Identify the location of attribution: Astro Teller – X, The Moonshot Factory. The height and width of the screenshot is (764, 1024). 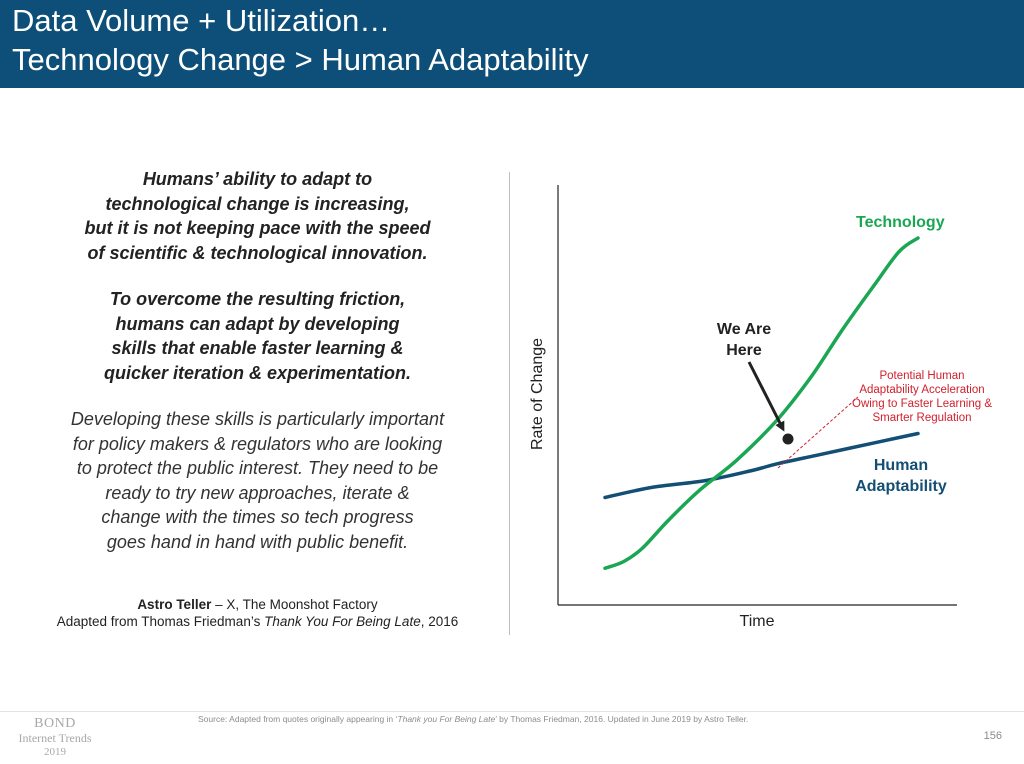
(257, 604).